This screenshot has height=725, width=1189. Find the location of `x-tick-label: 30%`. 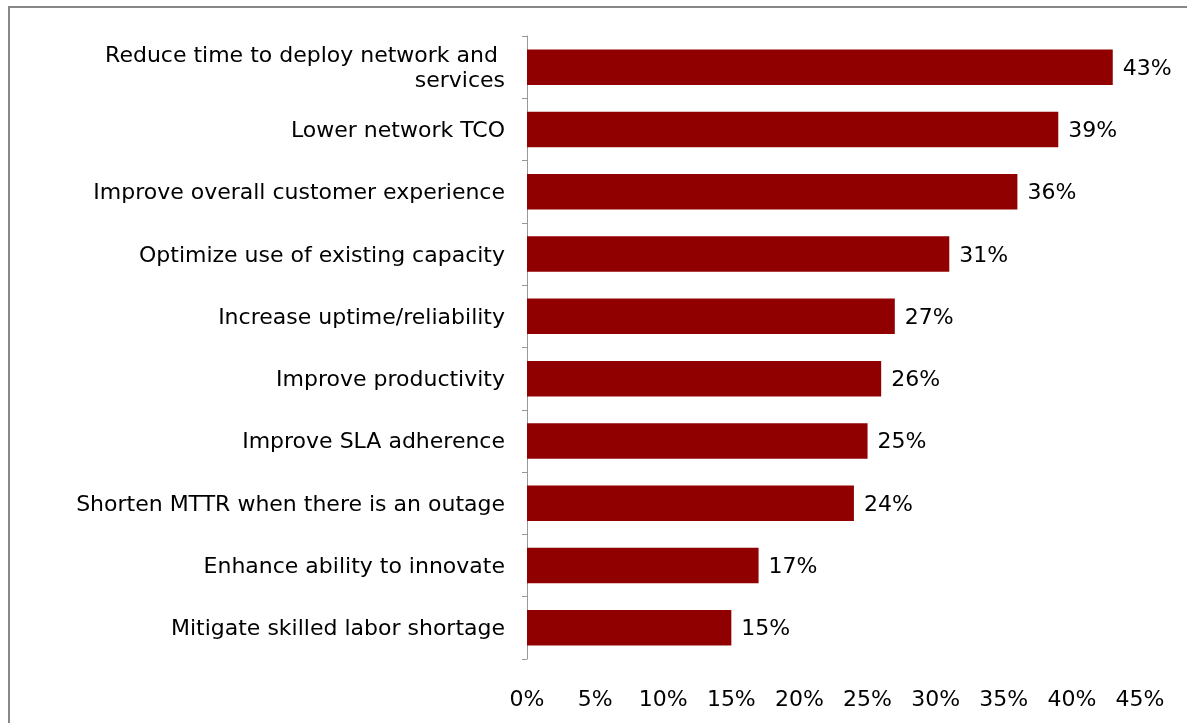

x-tick-label: 30% is located at coordinates (936, 698).